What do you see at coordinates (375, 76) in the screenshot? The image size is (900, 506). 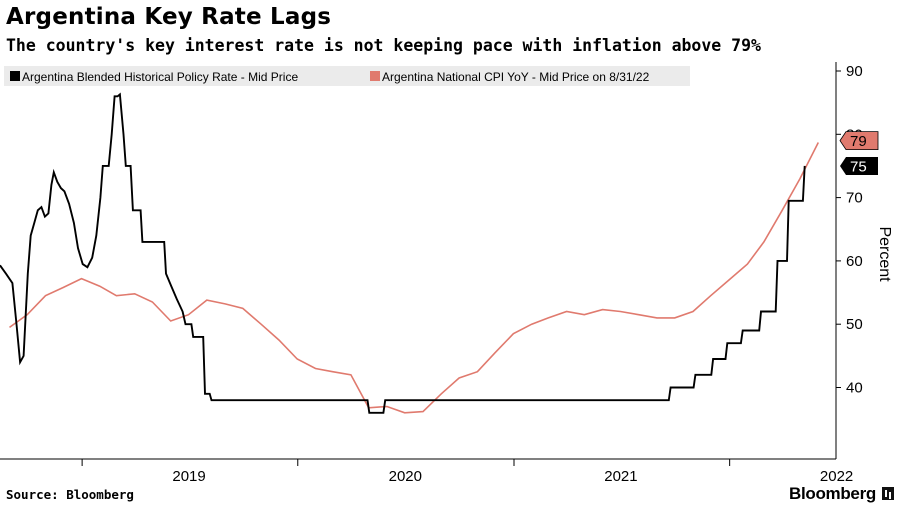 I see `legend-swatch-cpi` at bounding box center [375, 76].